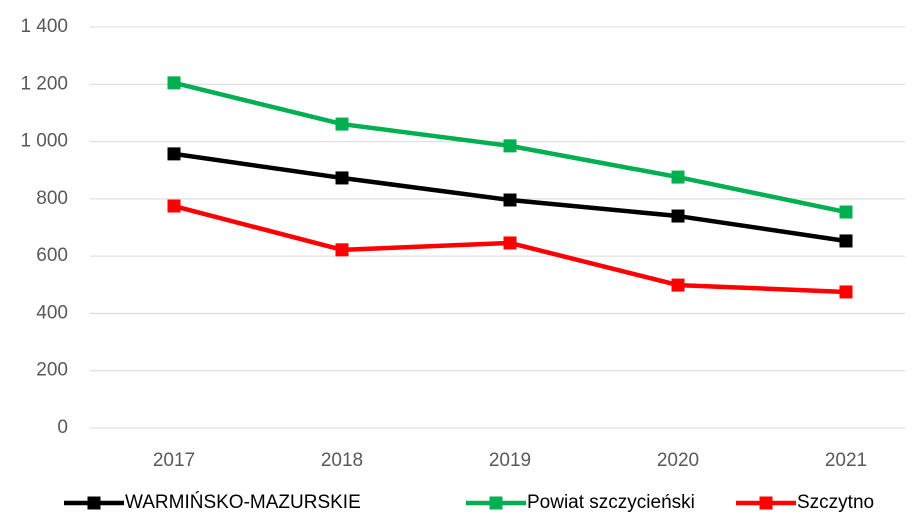 The height and width of the screenshot is (518, 920). I want to click on legend-text: Szczytno, so click(835, 502).